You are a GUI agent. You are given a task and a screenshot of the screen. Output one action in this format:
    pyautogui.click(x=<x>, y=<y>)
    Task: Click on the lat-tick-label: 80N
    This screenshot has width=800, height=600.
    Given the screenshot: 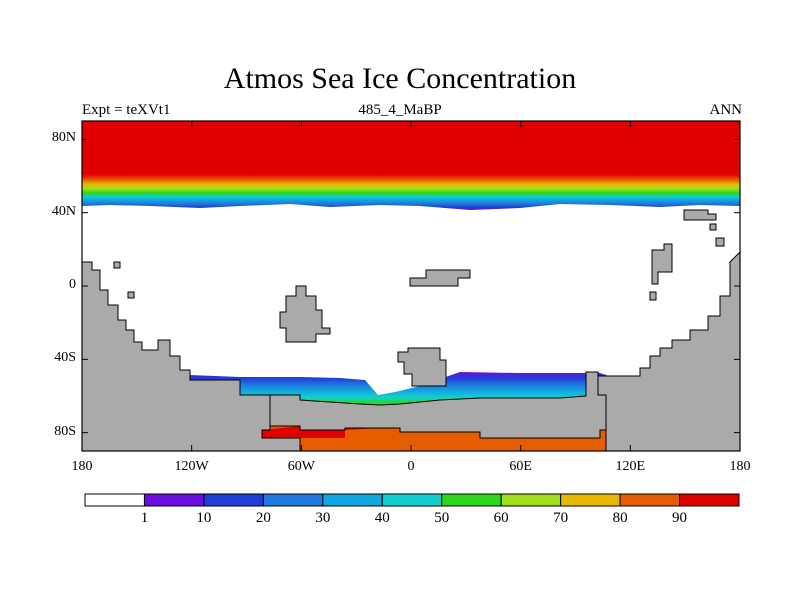 What is the action you would take?
    pyautogui.click(x=63, y=138)
    